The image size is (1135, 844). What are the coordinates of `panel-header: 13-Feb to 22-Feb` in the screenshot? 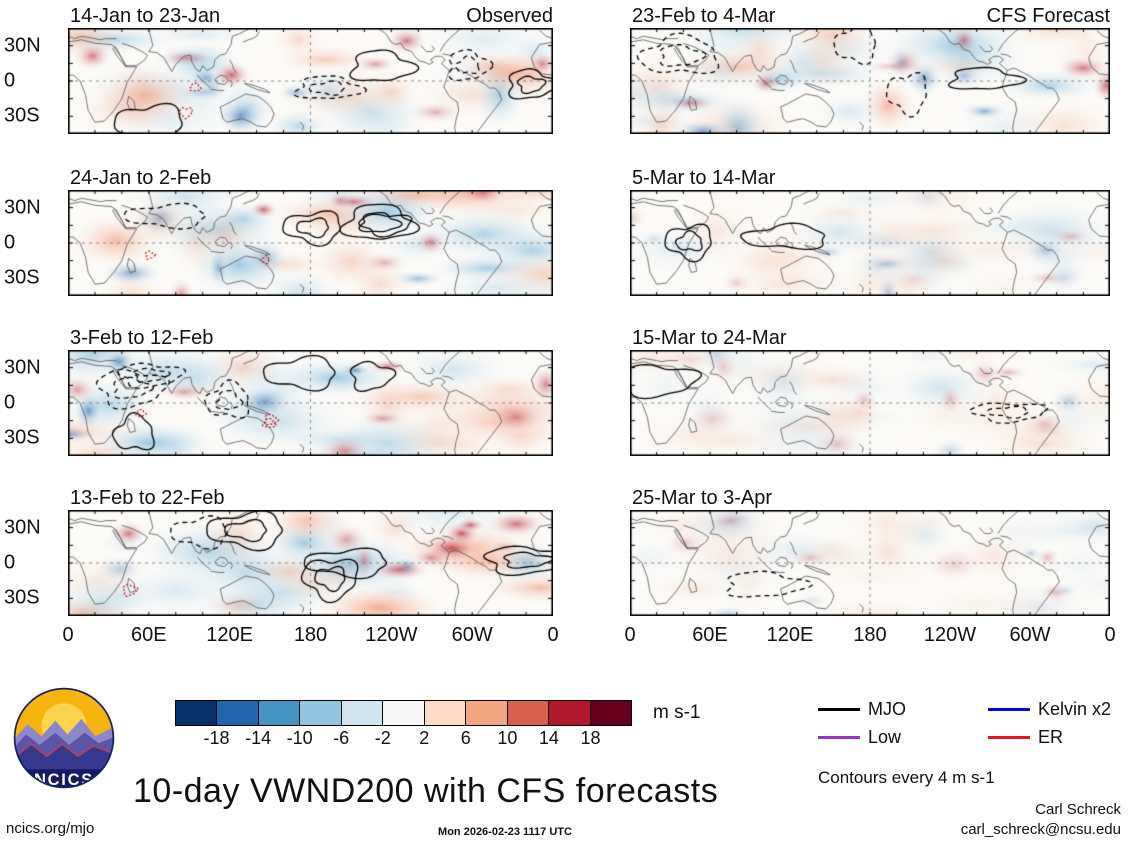 It's located at (310, 498).